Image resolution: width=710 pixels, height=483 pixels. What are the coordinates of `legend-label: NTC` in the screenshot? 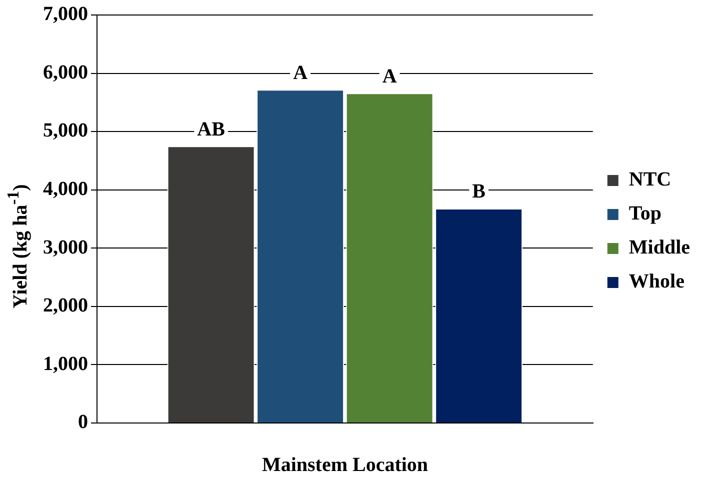 It's located at (650, 179).